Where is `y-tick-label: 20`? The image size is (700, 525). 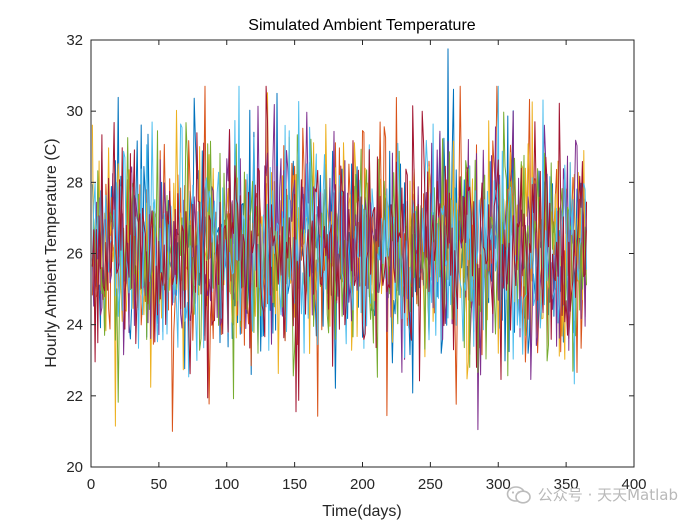 y-tick-label: 20 is located at coordinates (74, 467).